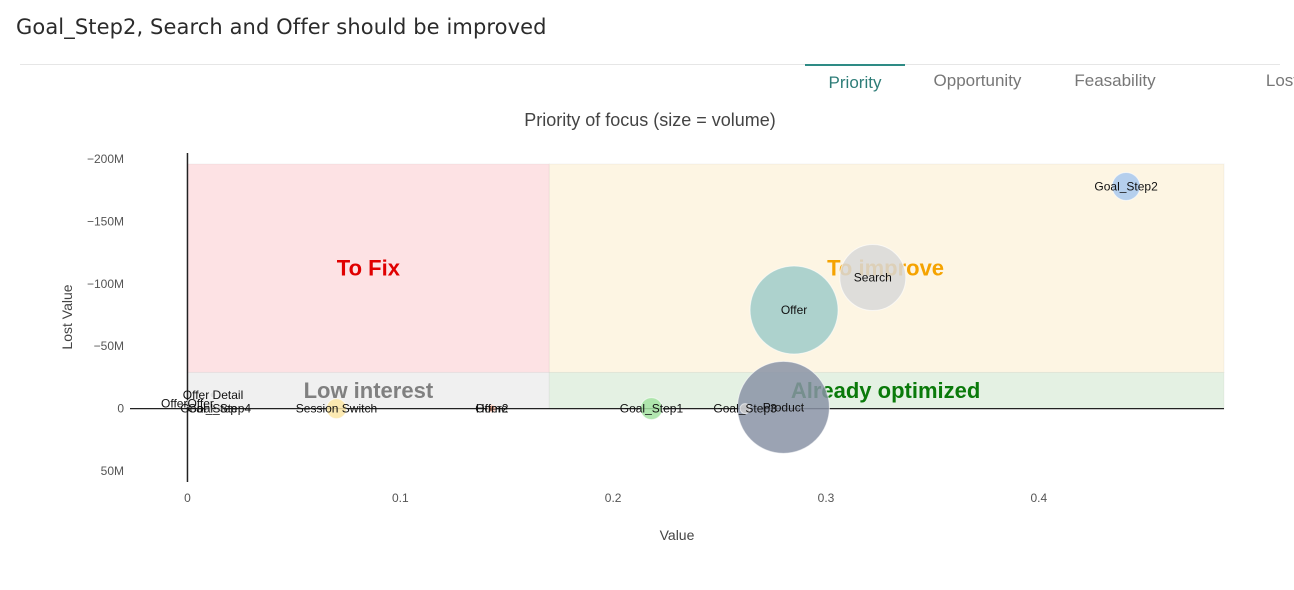 Image resolution: width=1294 pixels, height=590 pixels. I want to click on chart-title: Priority of focus (size = volume), so click(650, 120).